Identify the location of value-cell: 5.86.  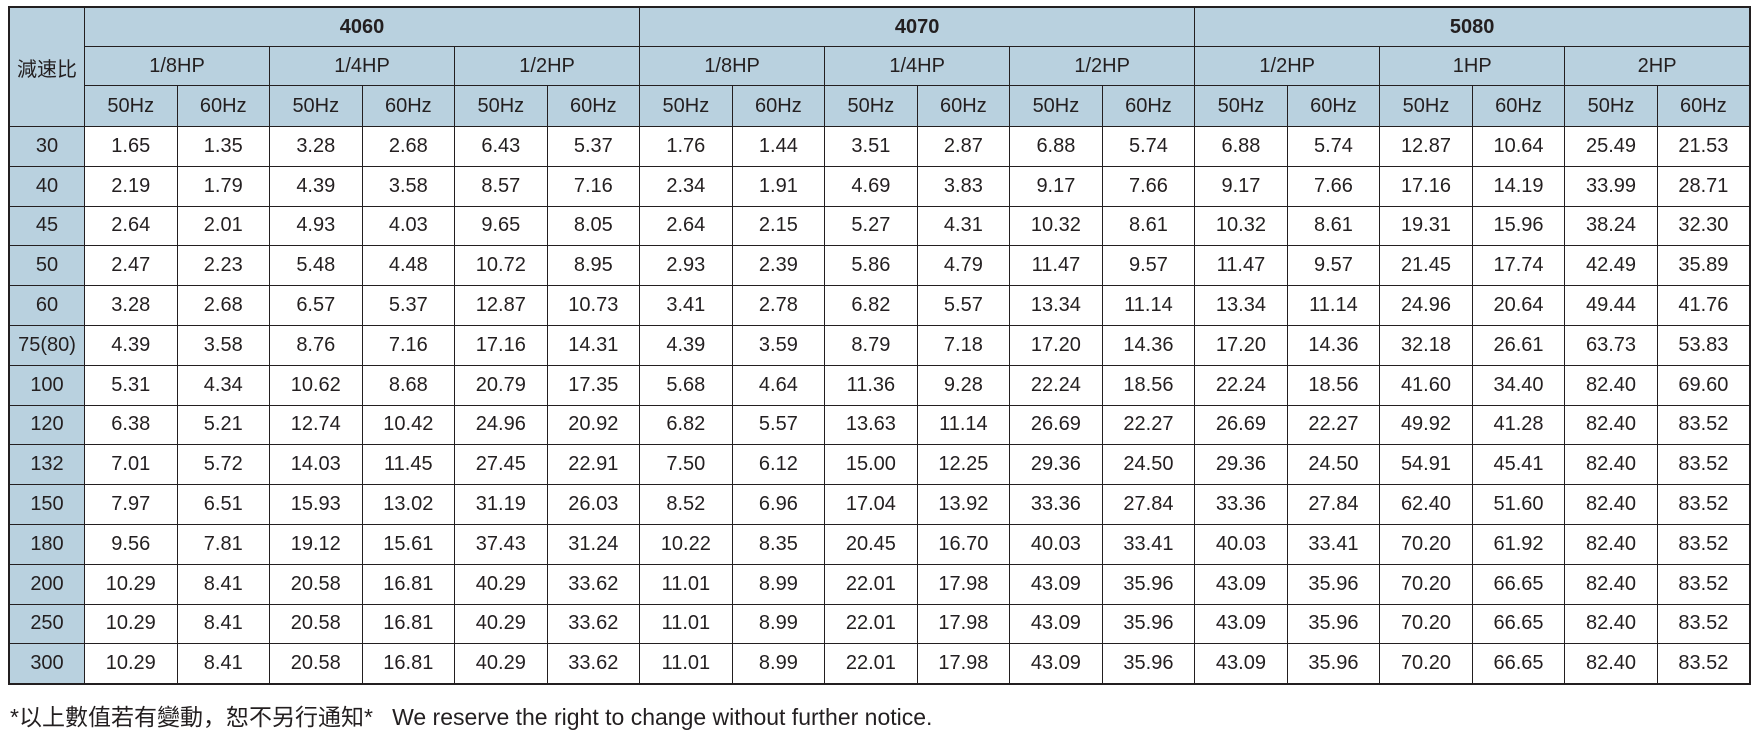
(871, 266).